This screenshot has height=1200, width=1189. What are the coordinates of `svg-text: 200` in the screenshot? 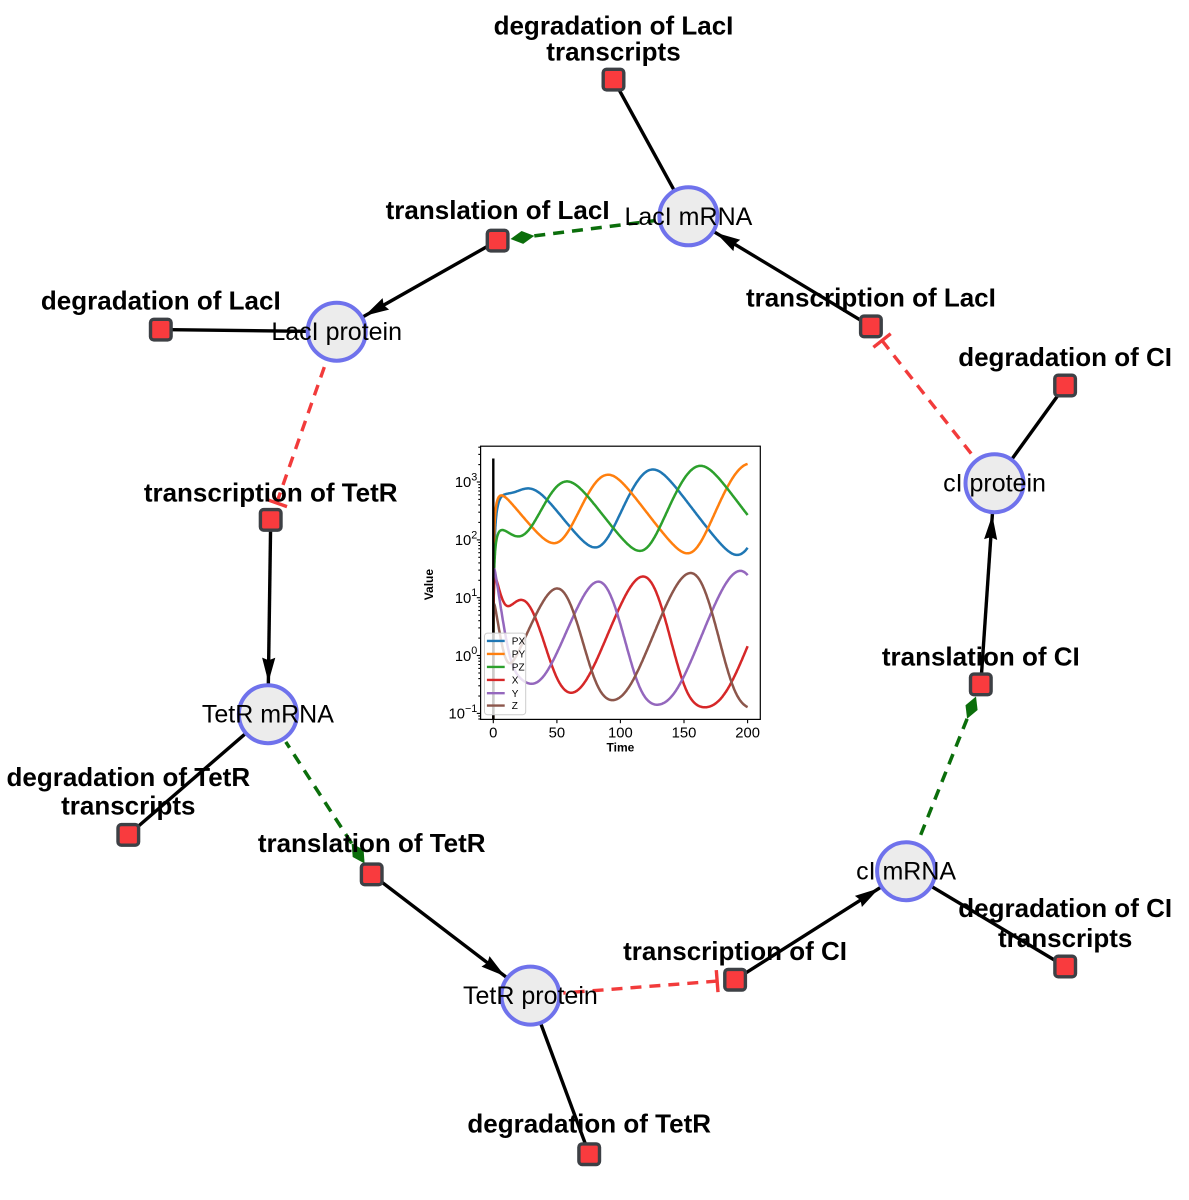 It's located at (747, 734).